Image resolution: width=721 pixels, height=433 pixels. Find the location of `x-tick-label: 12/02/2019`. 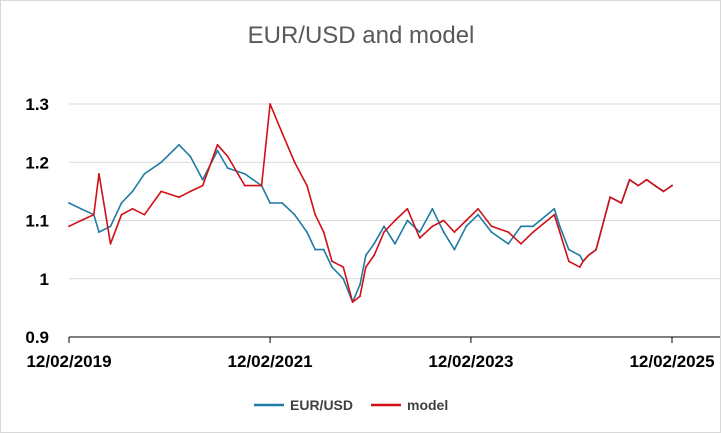

x-tick-label: 12/02/2019 is located at coordinates (68, 361).